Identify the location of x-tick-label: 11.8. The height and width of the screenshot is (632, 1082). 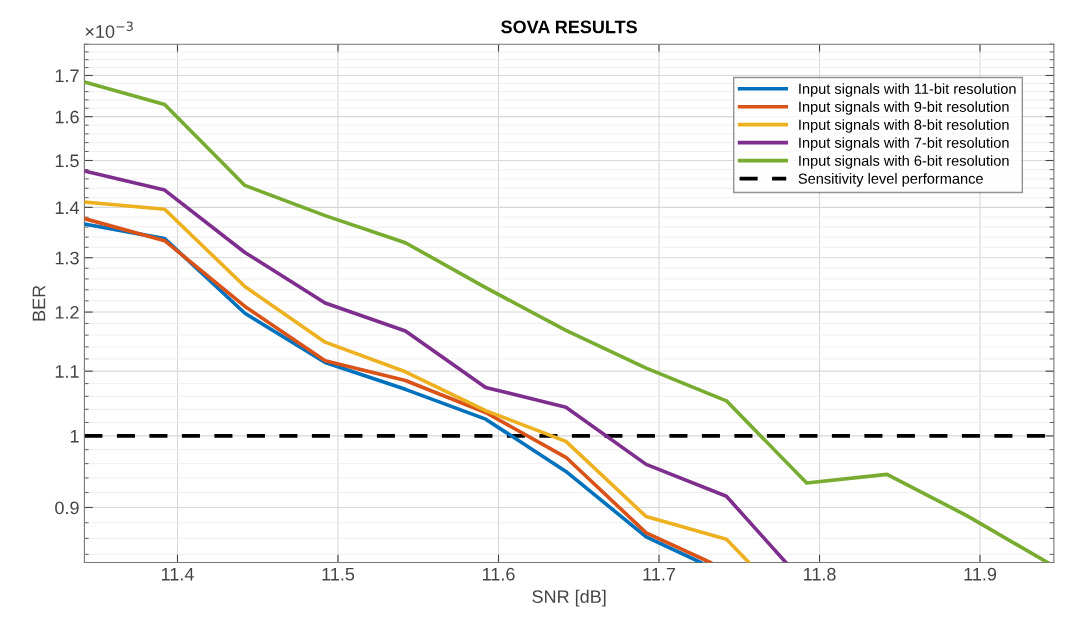
(820, 574).